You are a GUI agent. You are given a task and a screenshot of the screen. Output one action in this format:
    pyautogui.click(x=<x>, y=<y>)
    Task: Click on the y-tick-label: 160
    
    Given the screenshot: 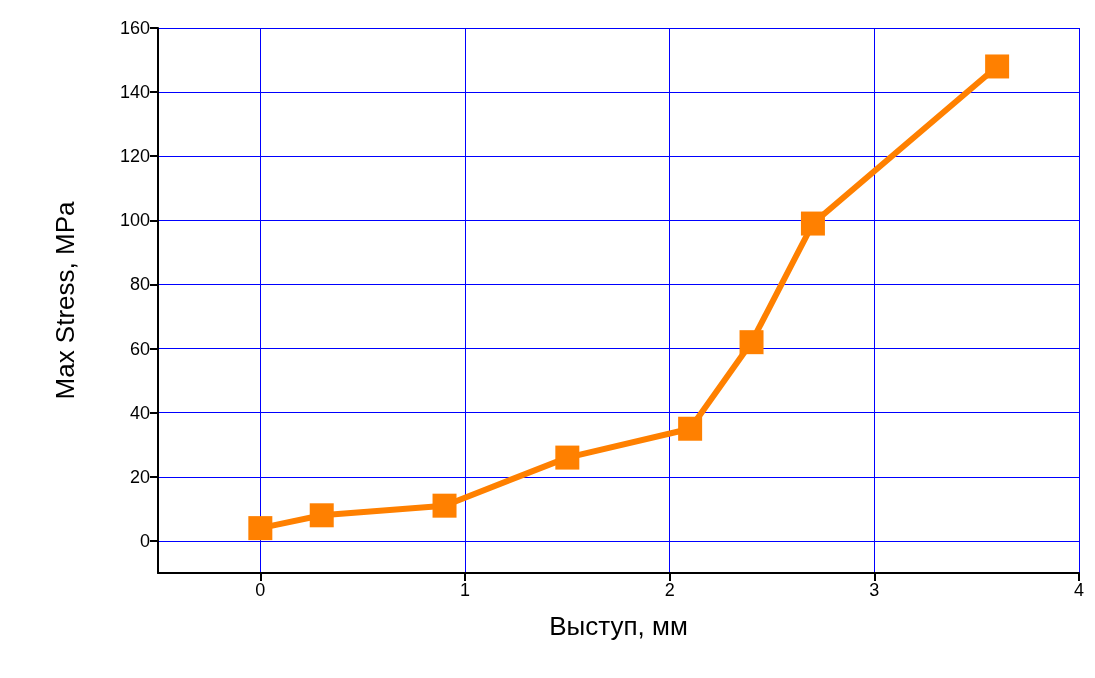 What is the action you would take?
    pyautogui.click(x=134, y=28)
    